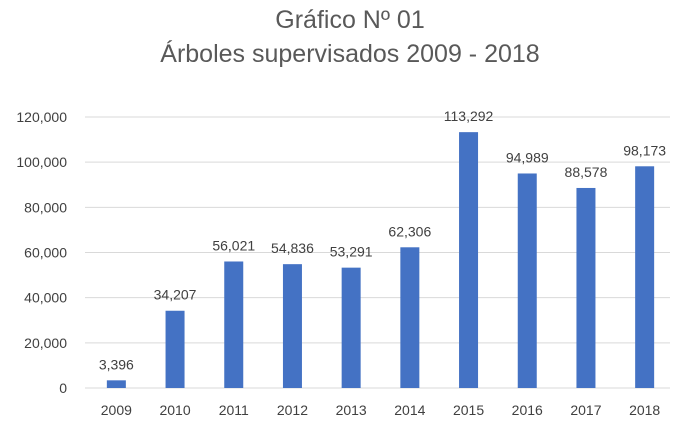  Describe the element at coordinates (409, 410) in the screenshot. I see `x-tick-label: 2014` at that location.